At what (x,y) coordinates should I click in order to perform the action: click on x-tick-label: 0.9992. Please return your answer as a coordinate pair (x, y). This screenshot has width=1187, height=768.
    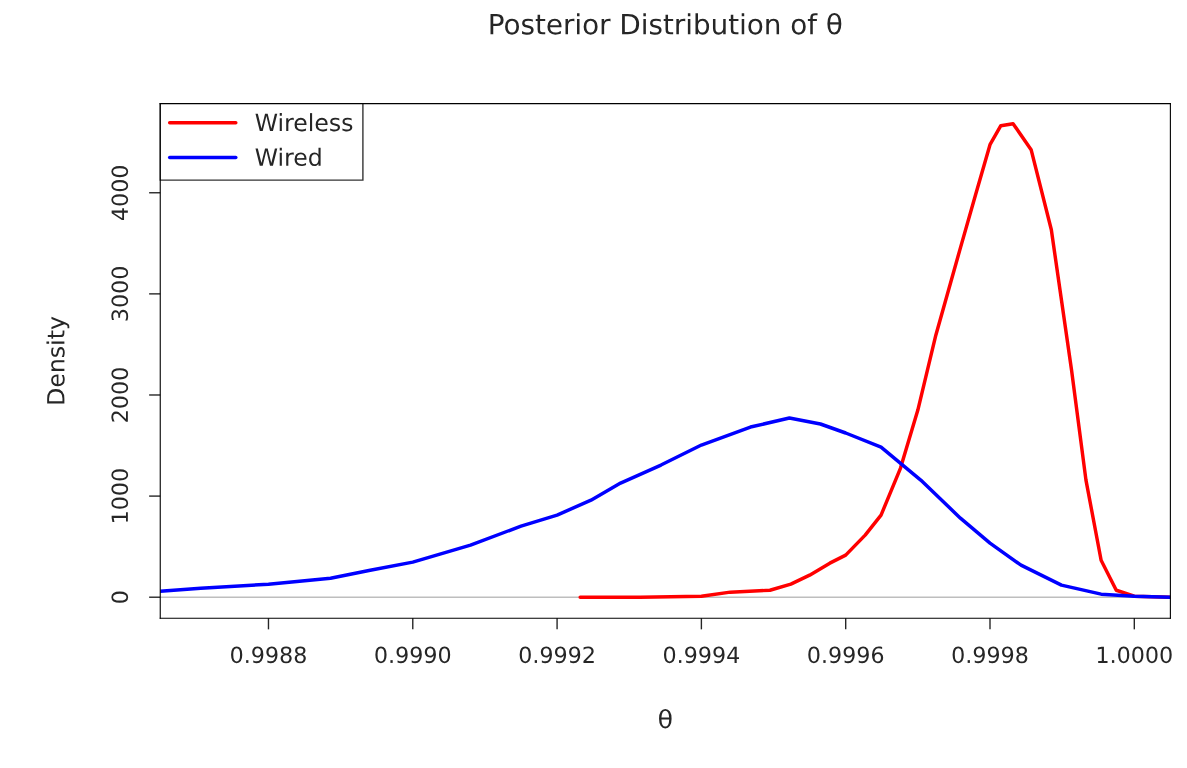
    Looking at the image, I should click on (556, 655).